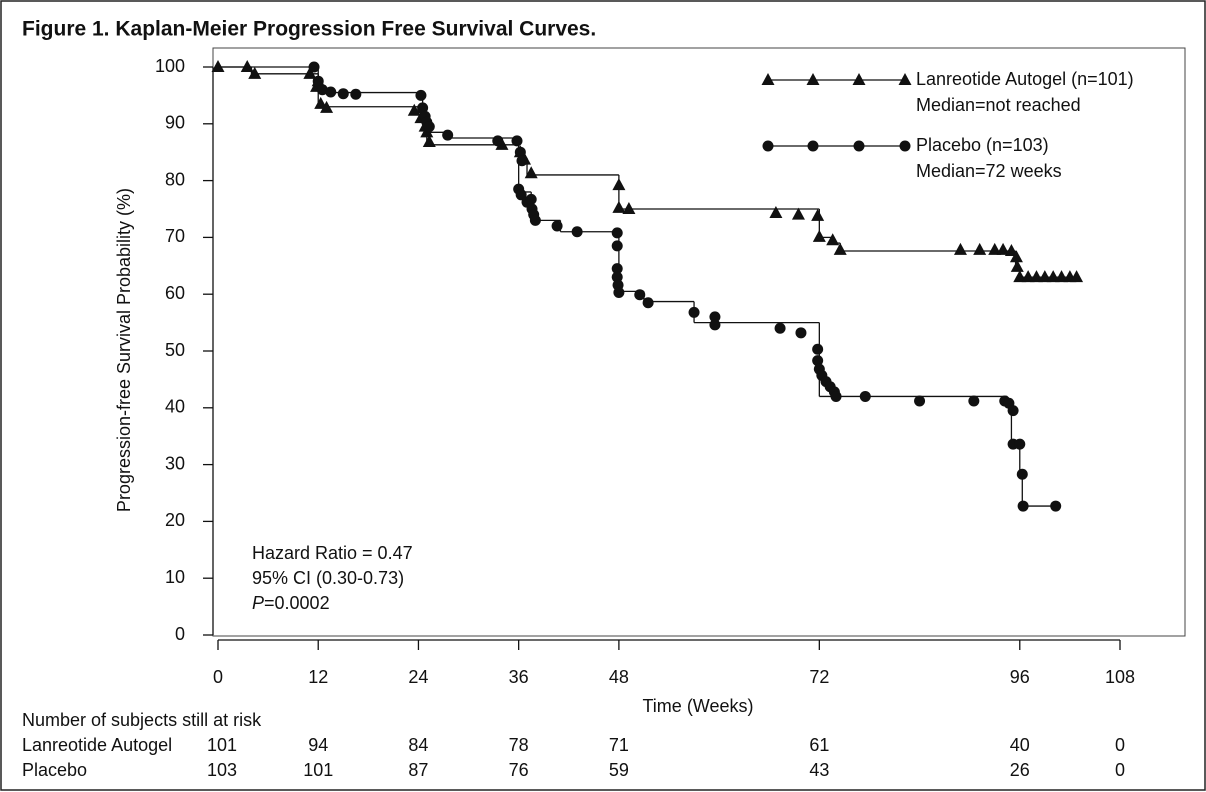  What do you see at coordinates (418, 745) in the screenshot?
I see `at-risk-count: 84` at bounding box center [418, 745].